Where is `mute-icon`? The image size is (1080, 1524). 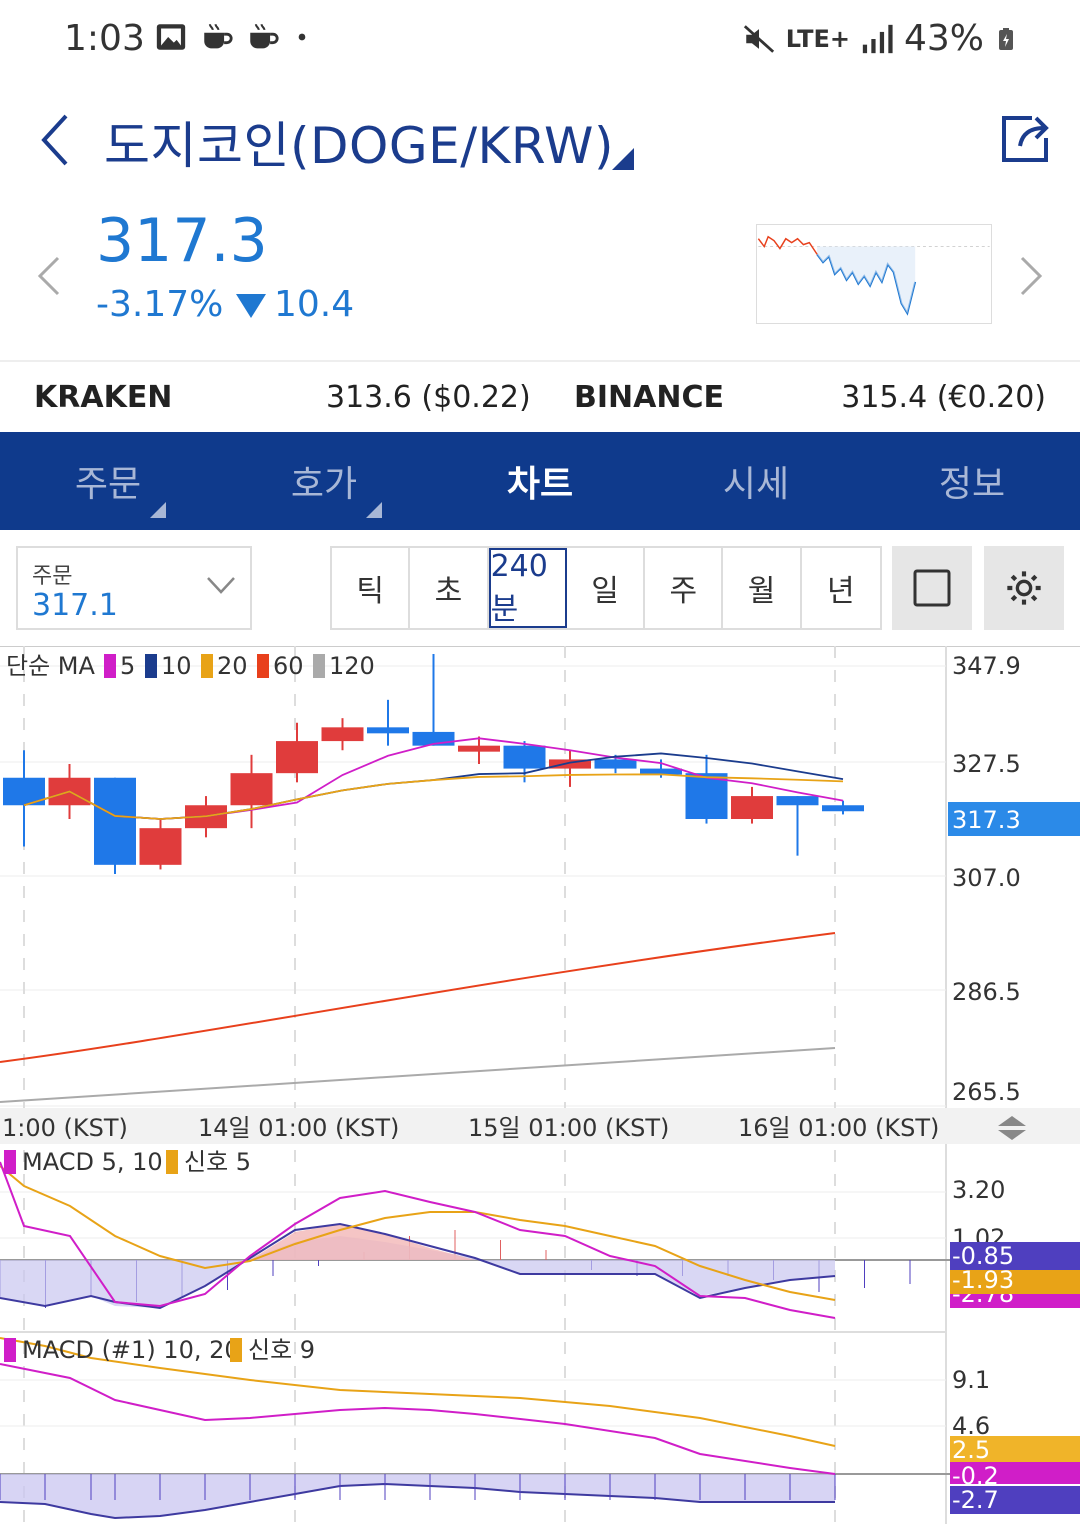
mute-icon is located at coordinates (758, 38).